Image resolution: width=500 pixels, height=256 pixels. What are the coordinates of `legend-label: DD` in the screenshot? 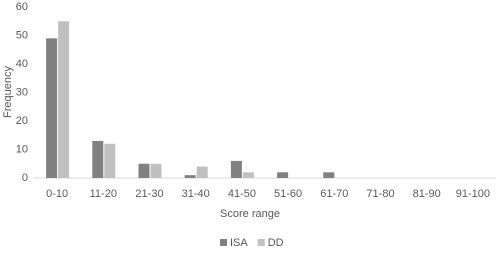 It's located at (276, 243).